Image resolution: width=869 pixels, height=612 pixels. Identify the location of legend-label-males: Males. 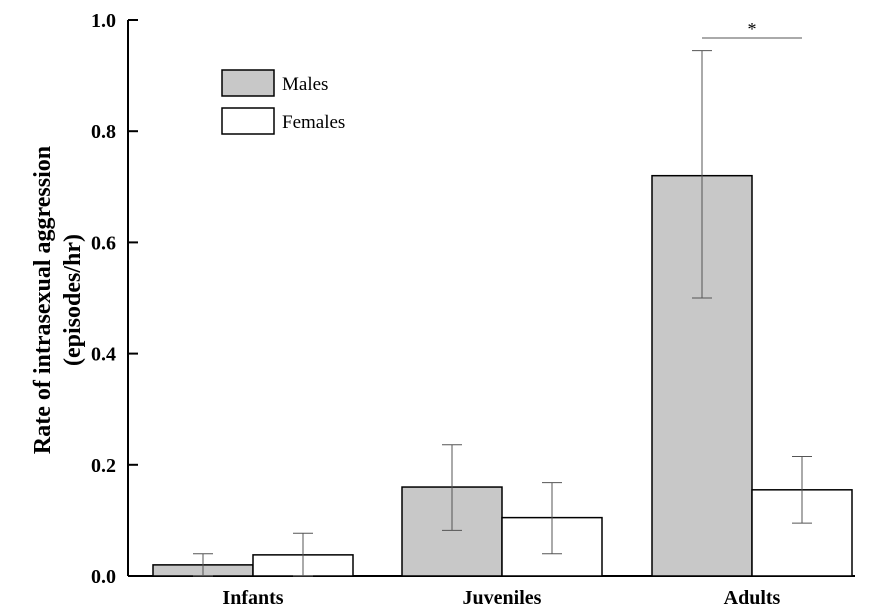
(305, 84).